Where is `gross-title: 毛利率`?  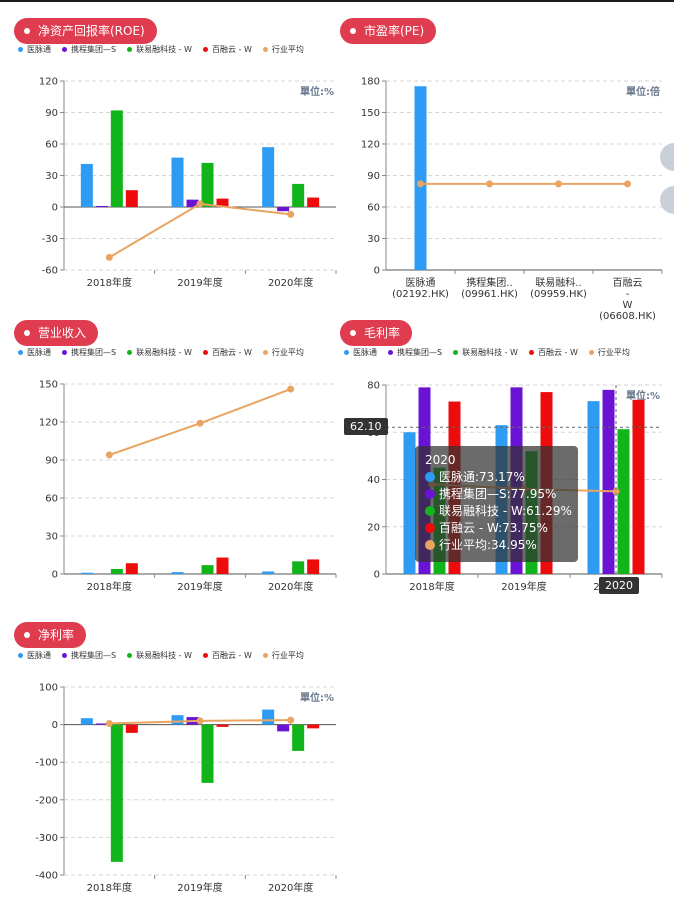
gross-title: 毛利率 is located at coordinates (382, 333).